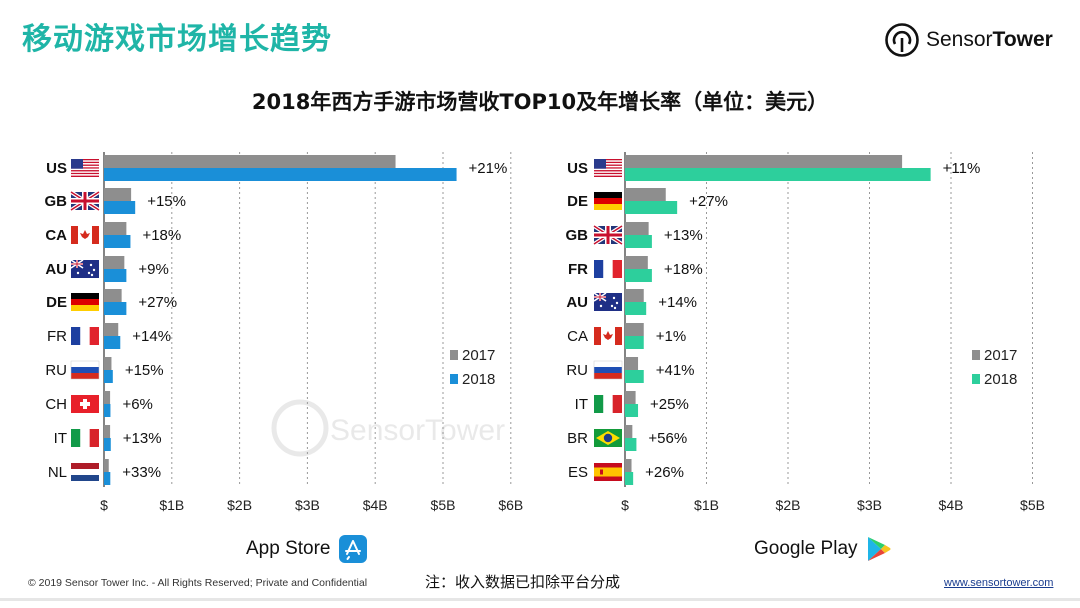 This screenshot has height=608, width=1080. I want to click on legend-swatch-2018, so click(454, 379).